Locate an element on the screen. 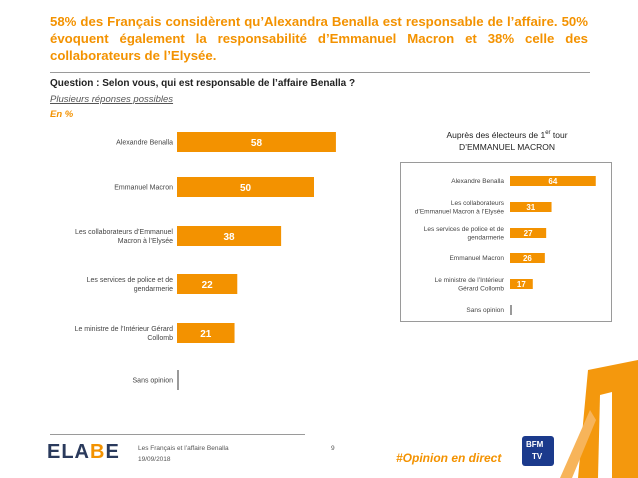 Image resolution: width=638 pixels, height=478 pixels. question-note: Plusieurs réponses possibles is located at coordinates (112, 99).